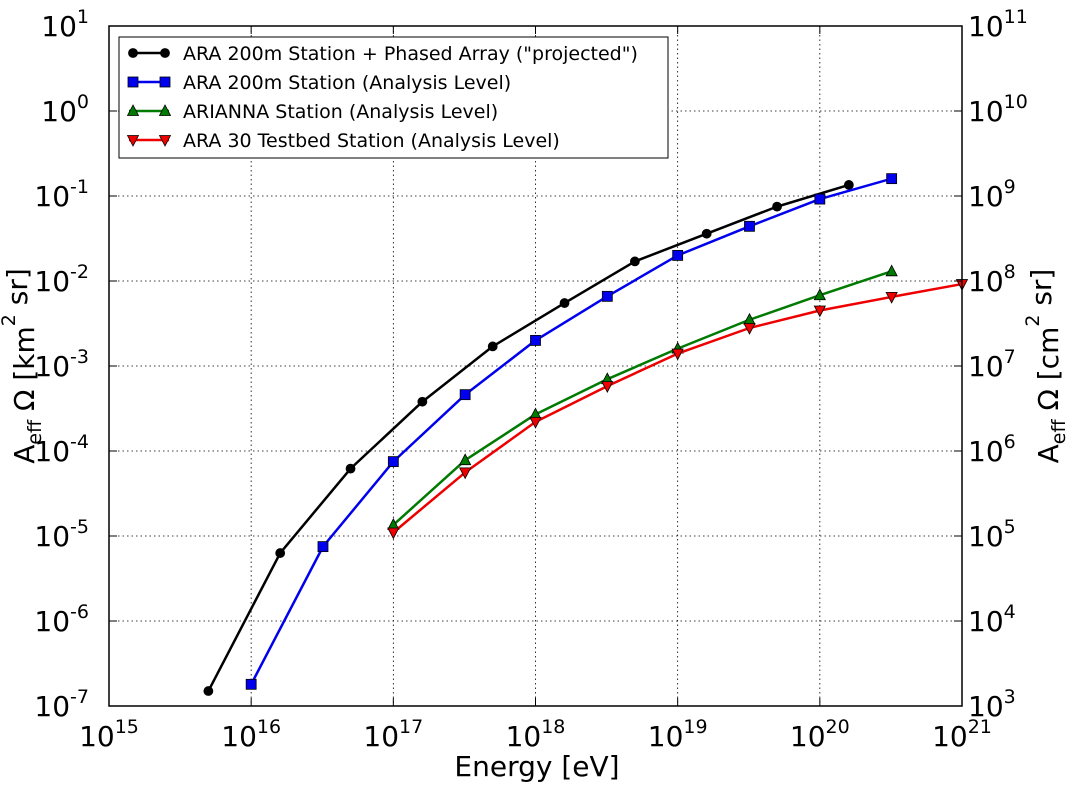  I want to click on y-left-tick-label: 10¹, so click(65, 24).